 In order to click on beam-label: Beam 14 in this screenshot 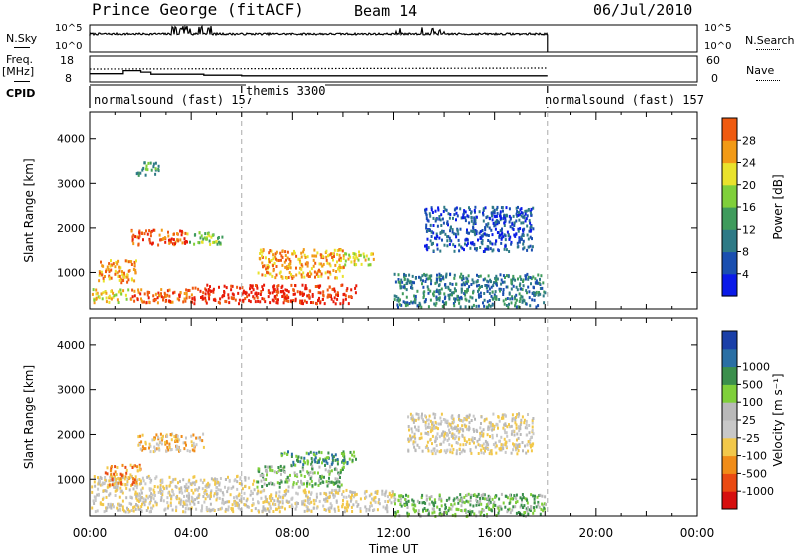, I will do `click(386, 11)`.